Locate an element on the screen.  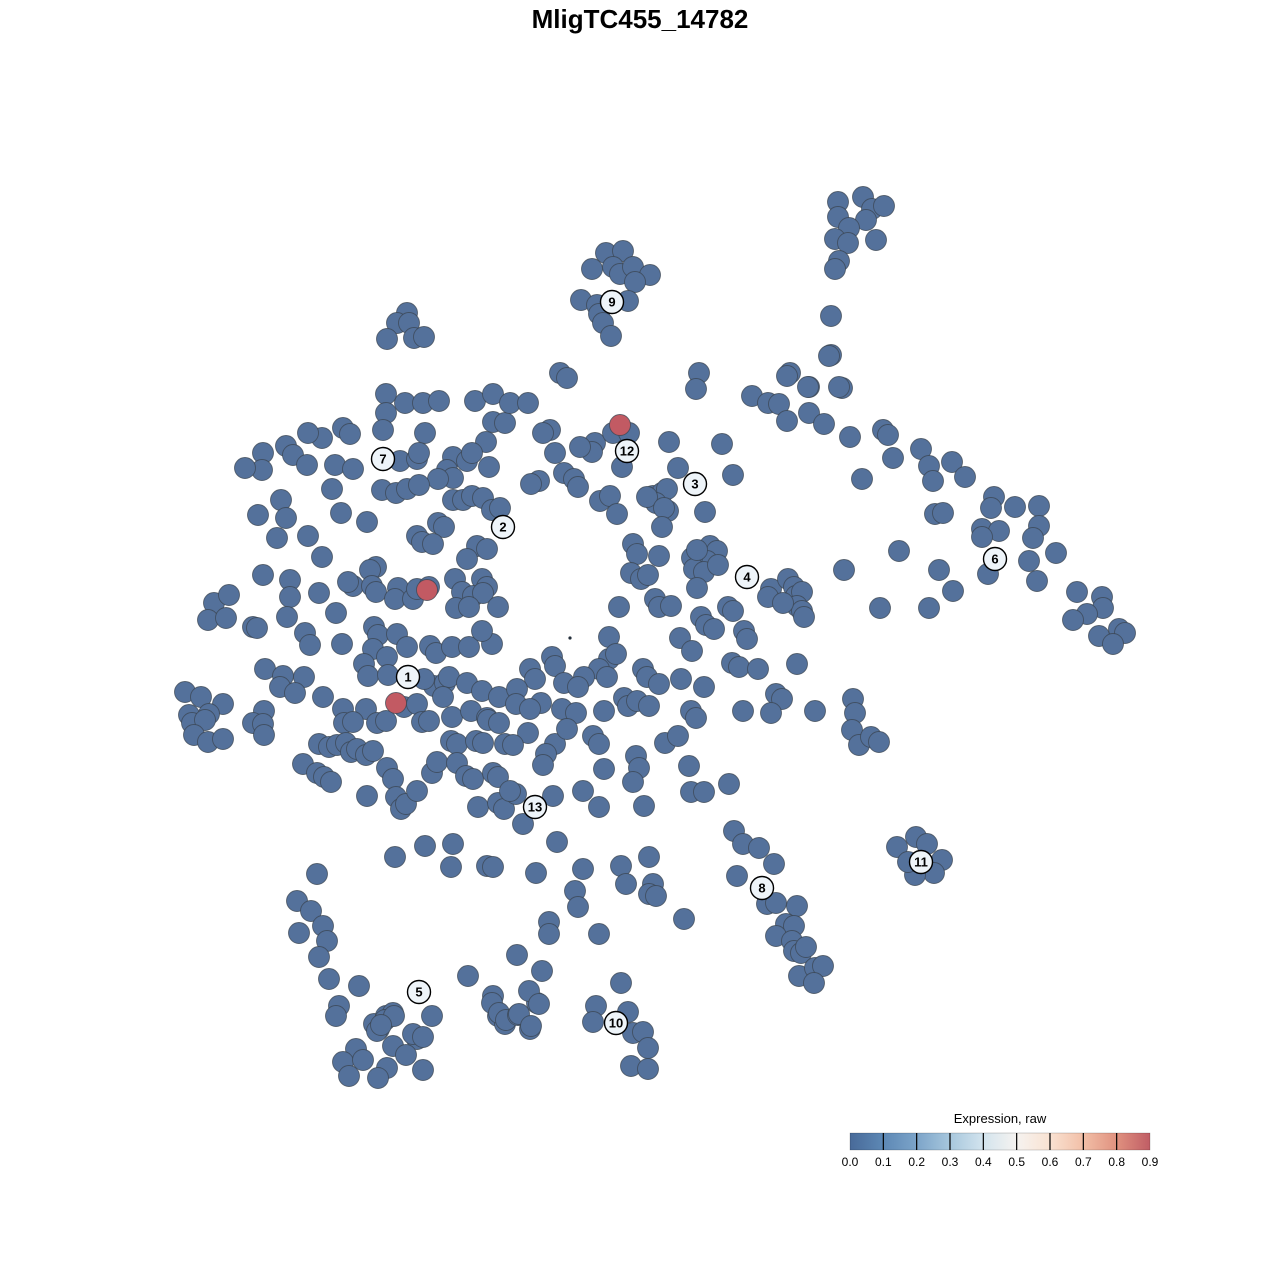
cluster-label-text: 7 is located at coordinates (382, 459).